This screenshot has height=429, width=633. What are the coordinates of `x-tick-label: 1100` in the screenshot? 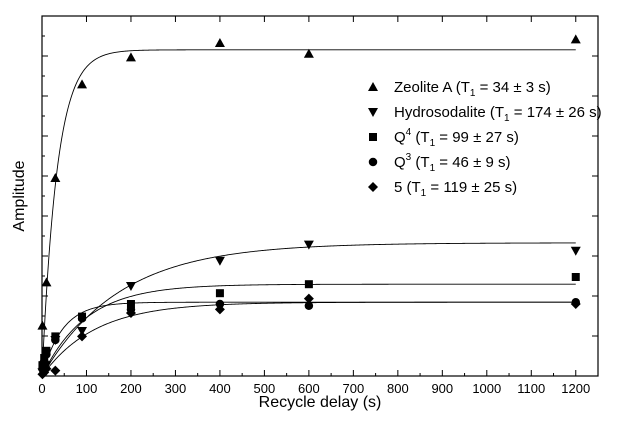 It's located at (531, 388).